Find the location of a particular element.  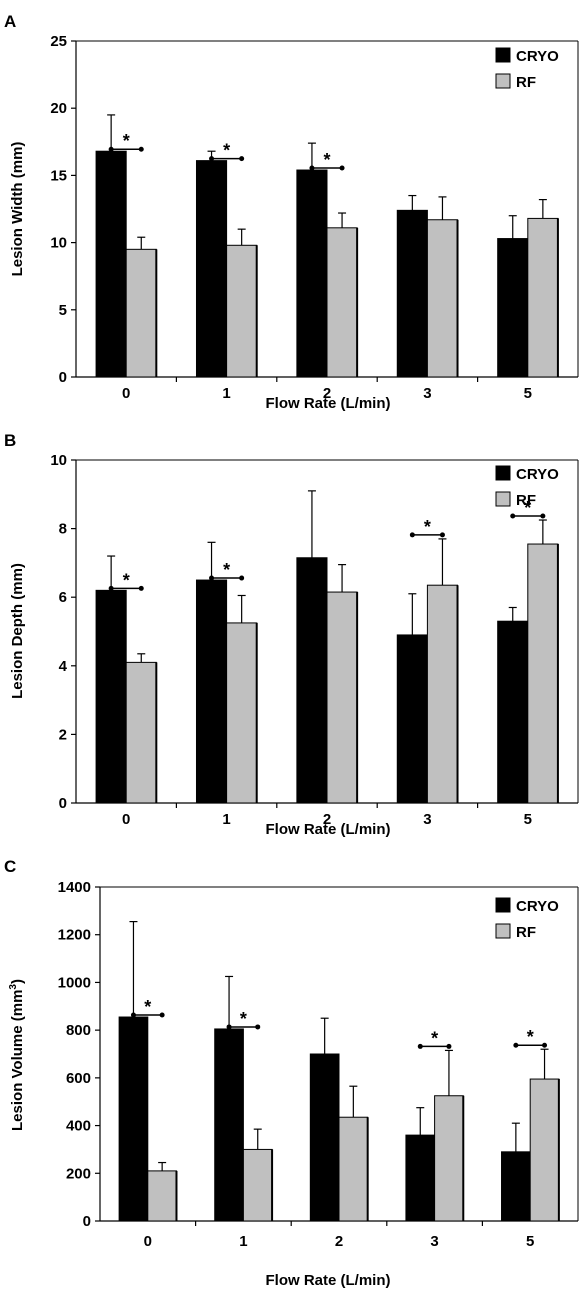

y-axis-label-c-sup: 3 is located at coordinates (13, 987).